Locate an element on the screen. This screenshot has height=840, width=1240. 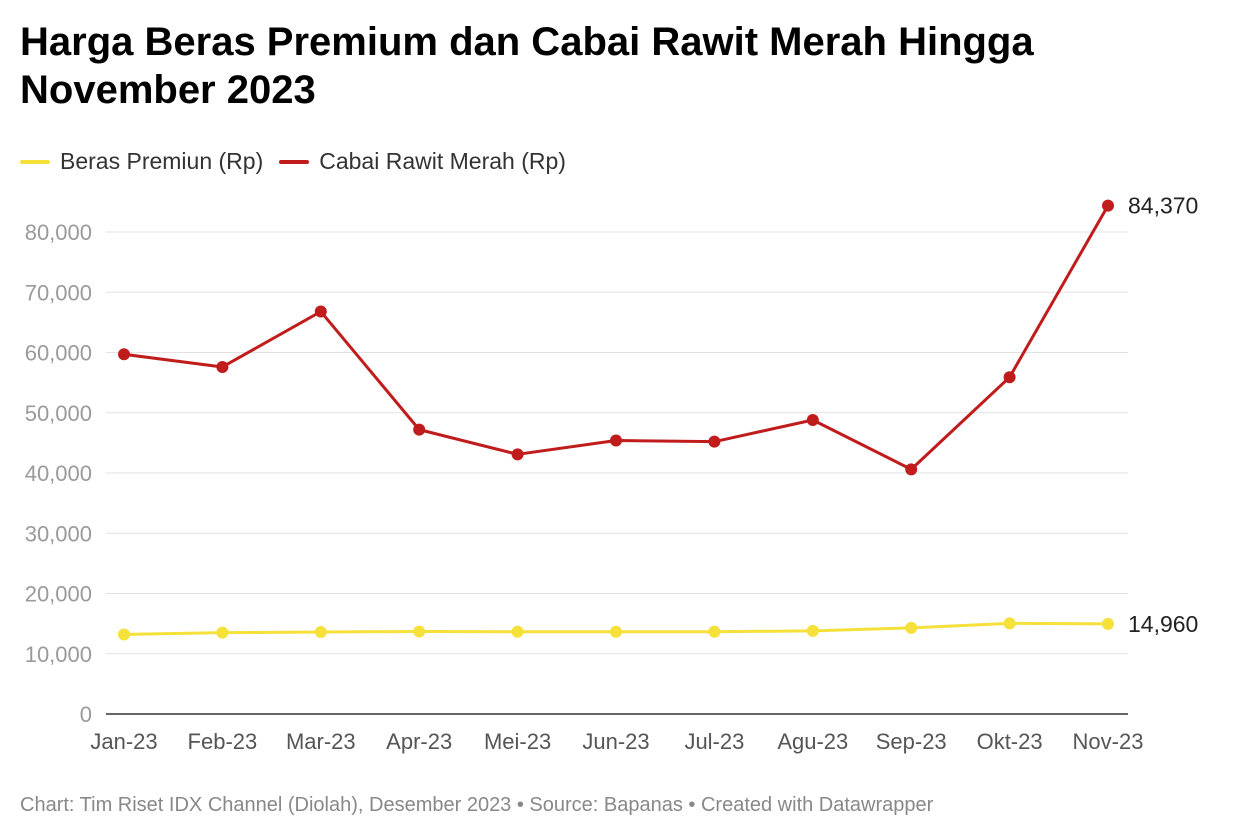
x-tick-label: Jul-23 is located at coordinates (714, 741).